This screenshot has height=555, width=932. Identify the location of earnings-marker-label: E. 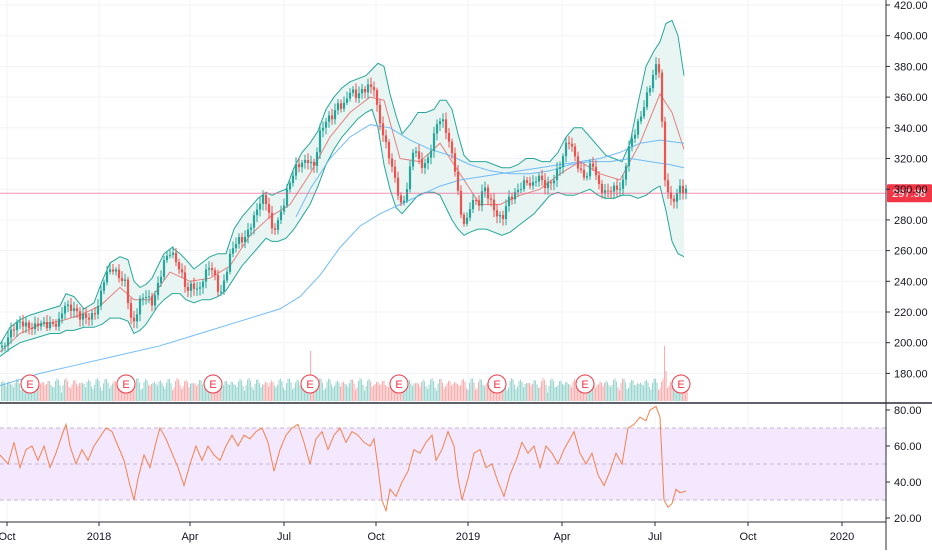
(398, 385).